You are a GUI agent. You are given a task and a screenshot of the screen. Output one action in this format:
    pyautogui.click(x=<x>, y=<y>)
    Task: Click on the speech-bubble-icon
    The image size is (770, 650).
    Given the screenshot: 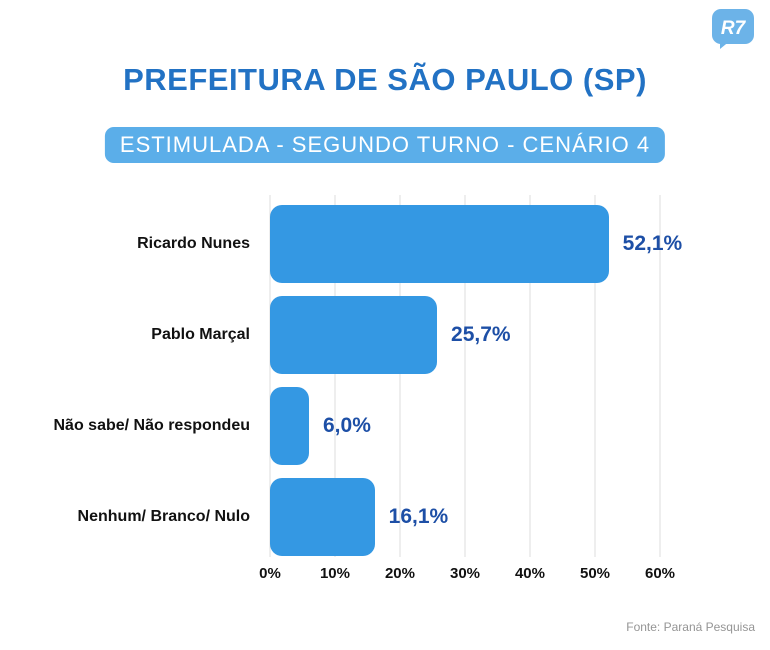 What is the action you would take?
    pyautogui.click(x=733, y=26)
    